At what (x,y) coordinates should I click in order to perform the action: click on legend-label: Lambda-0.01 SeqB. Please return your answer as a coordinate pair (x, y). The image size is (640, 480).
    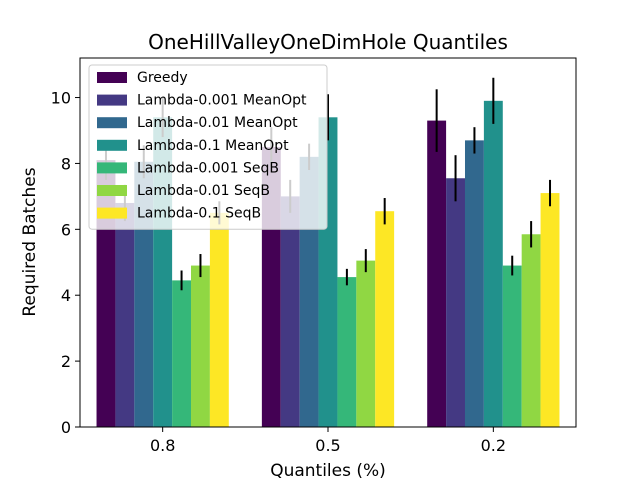
    Looking at the image, I should click on (203, 191).